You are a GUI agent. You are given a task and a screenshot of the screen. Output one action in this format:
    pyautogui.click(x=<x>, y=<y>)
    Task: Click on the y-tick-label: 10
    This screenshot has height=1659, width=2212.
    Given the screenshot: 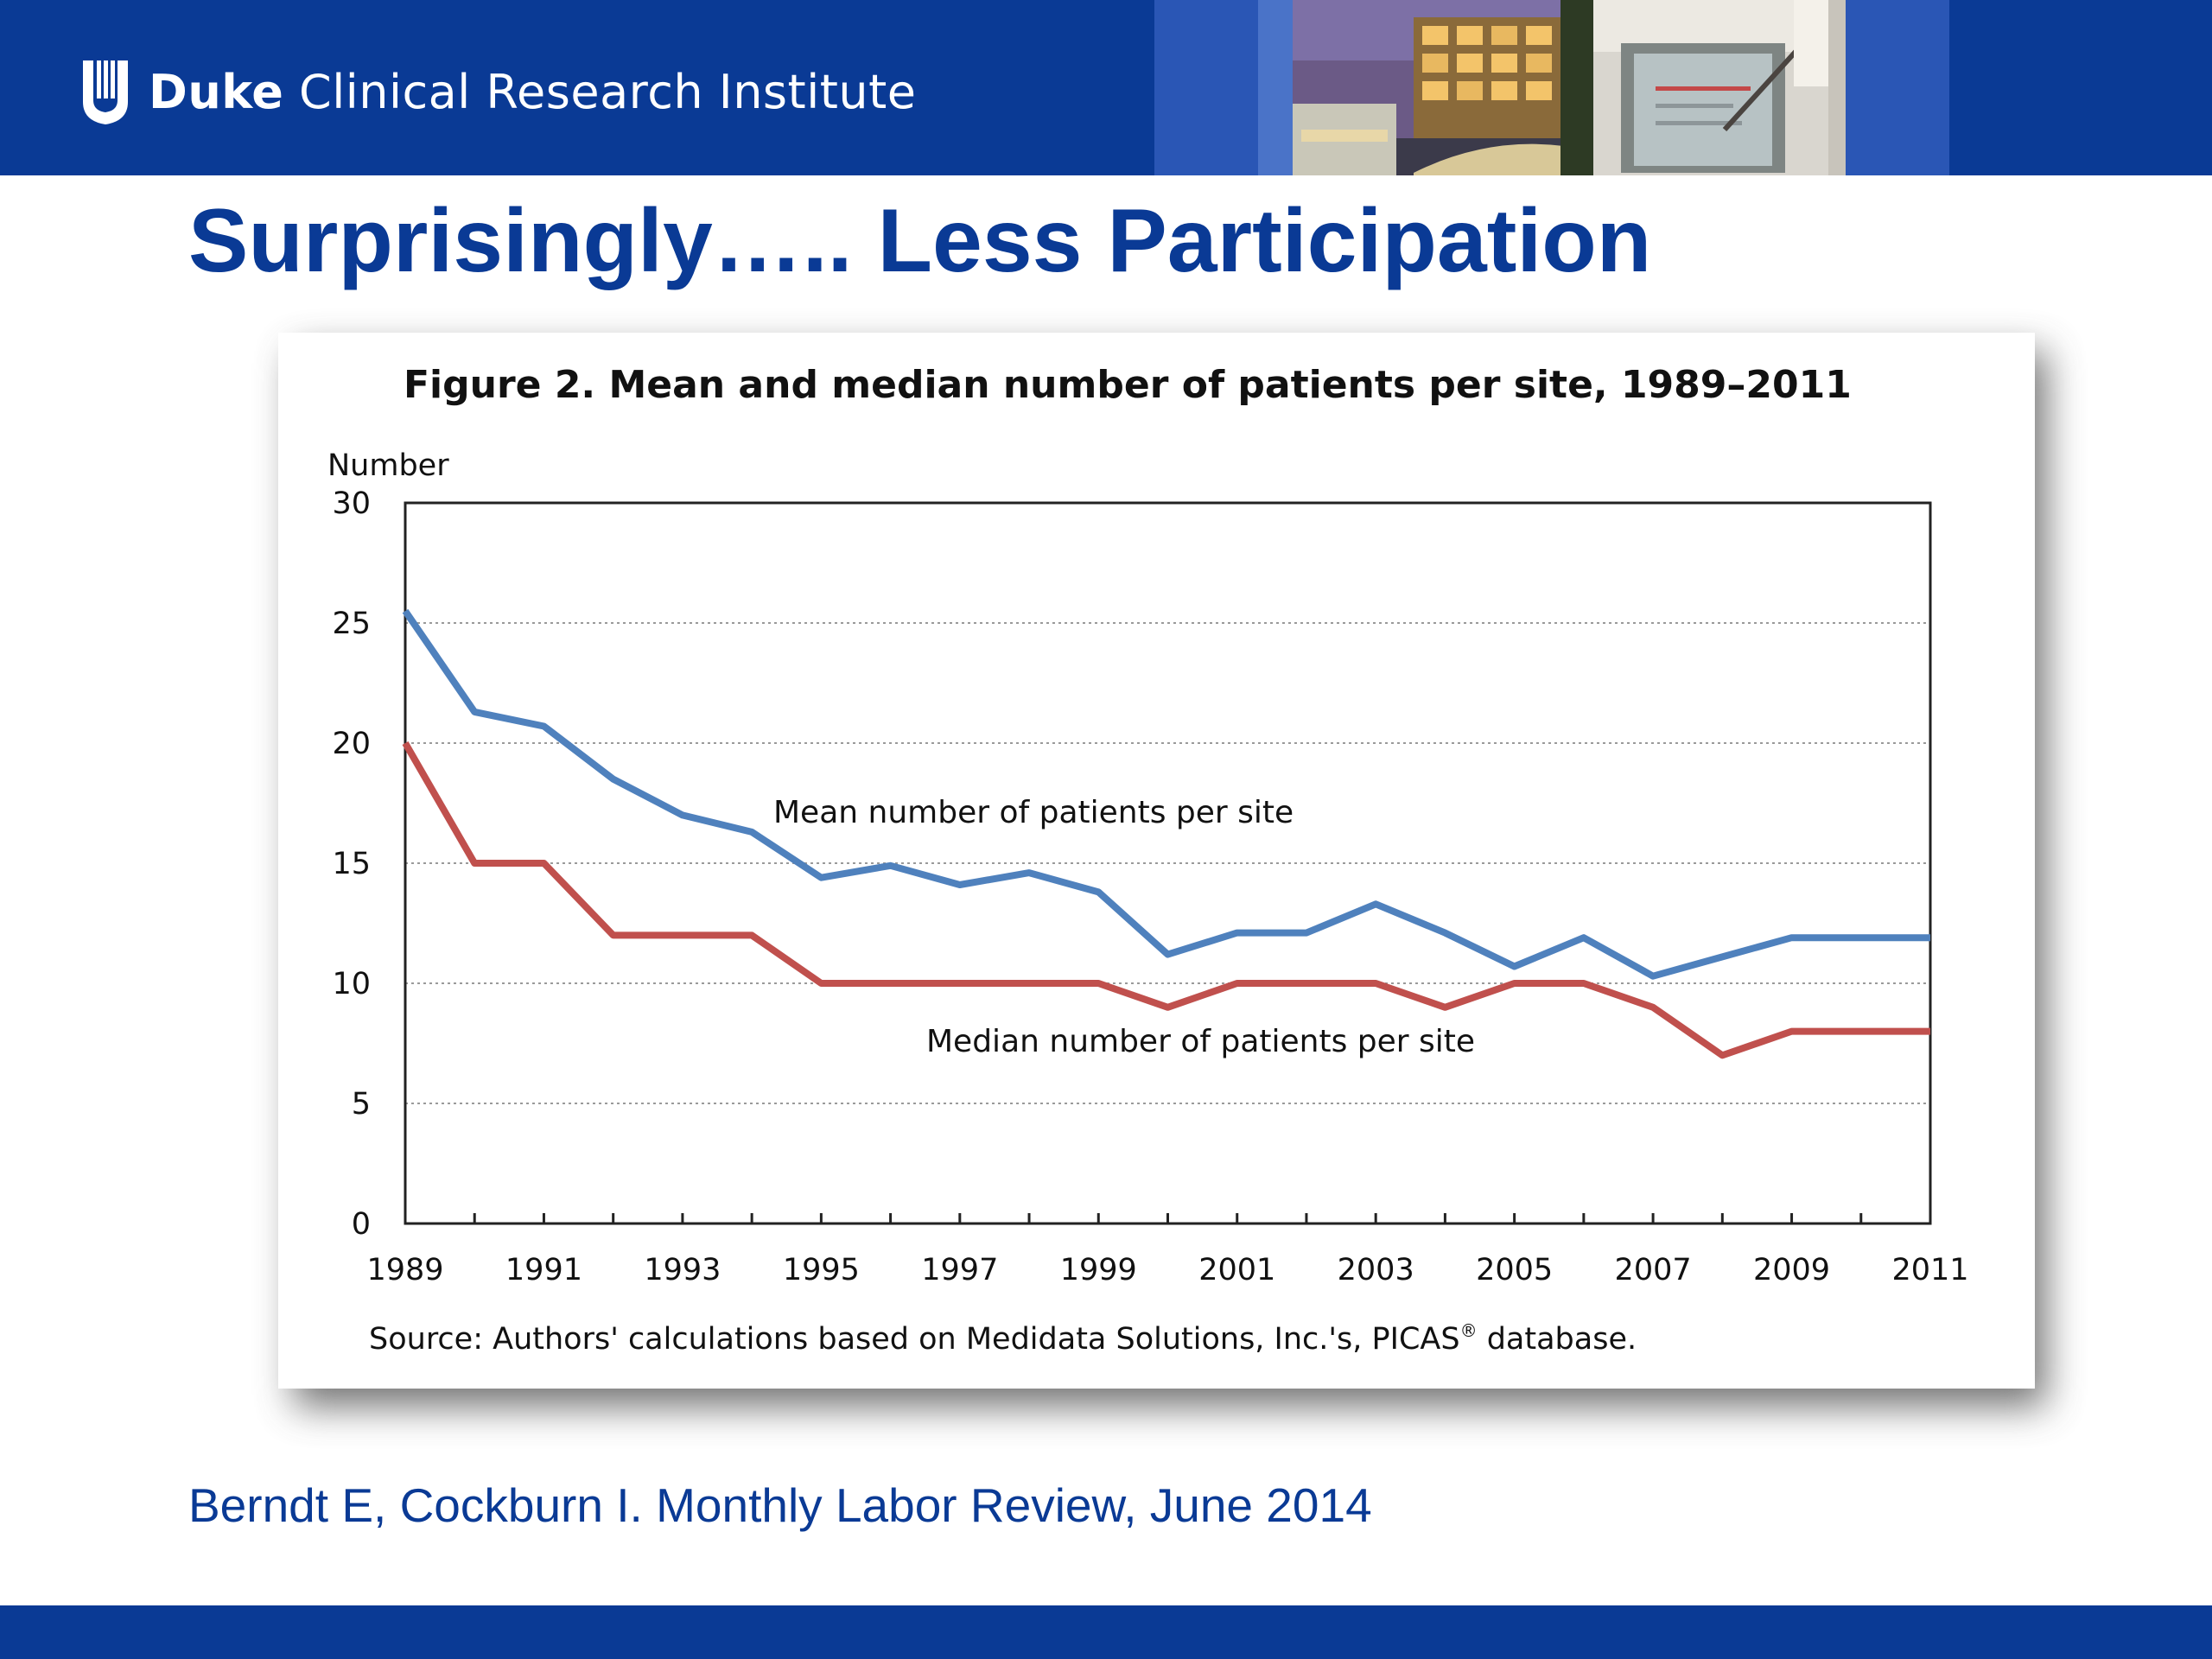 What is the action you would take?
    pyautogui.click(x=351, y=984)
    